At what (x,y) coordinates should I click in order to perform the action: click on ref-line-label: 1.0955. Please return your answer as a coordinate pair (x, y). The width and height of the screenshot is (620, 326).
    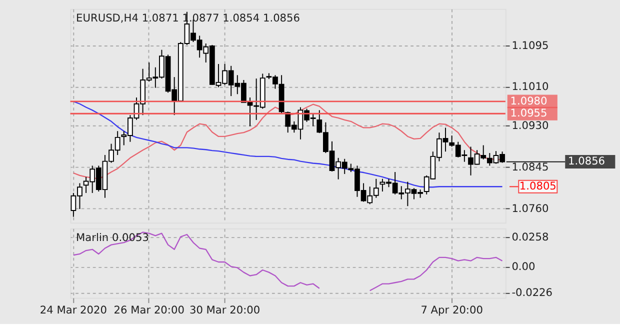
    Looking at the image, I should click on (529, 113).